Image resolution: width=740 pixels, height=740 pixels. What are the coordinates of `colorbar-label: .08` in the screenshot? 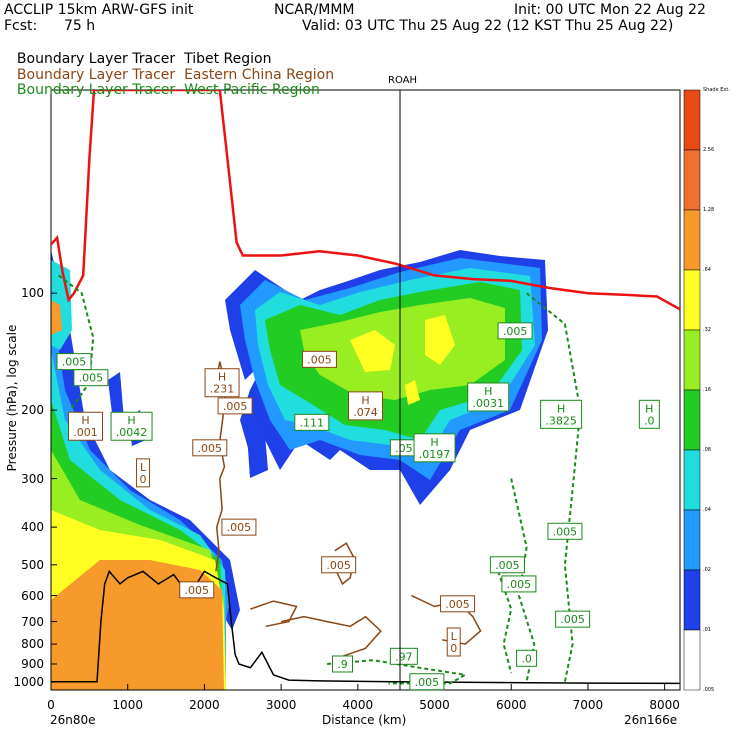 It's located at (707, 450).